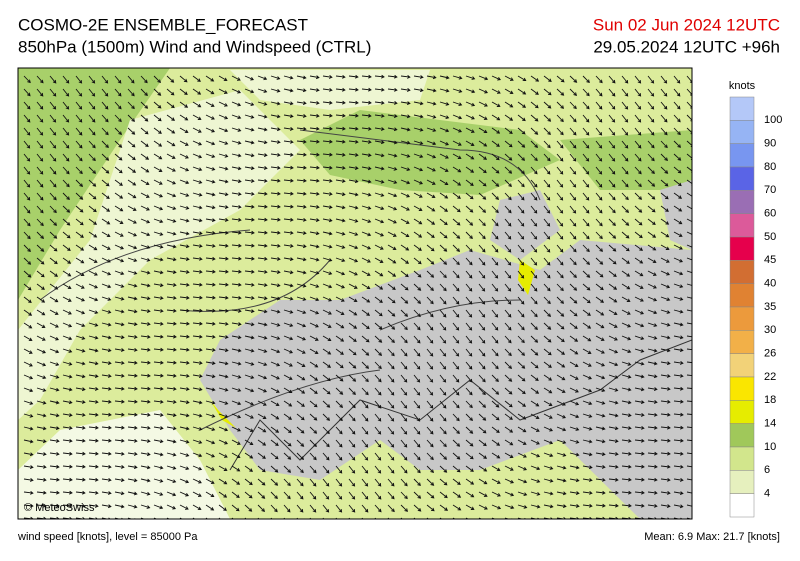  Describe the element at coordinates (194, 46) in the screenshot. I see `subtitle: 850hPa (1500m) Wind and Windspeed (CTRL)` at that location.